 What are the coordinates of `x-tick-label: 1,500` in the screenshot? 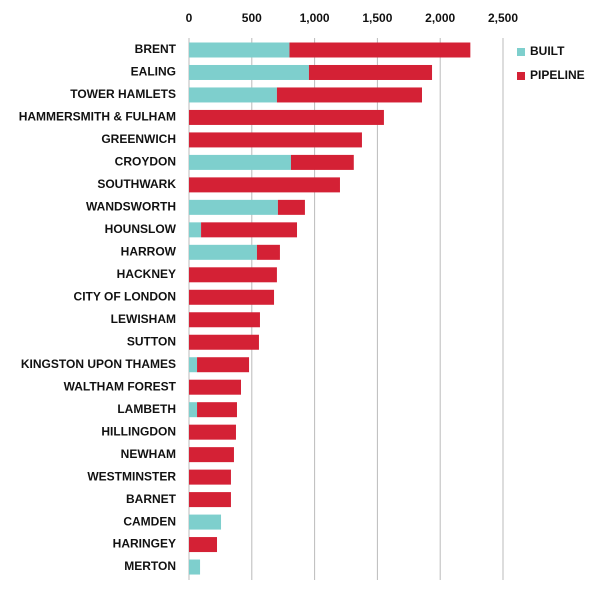 It's located at (377, 18).